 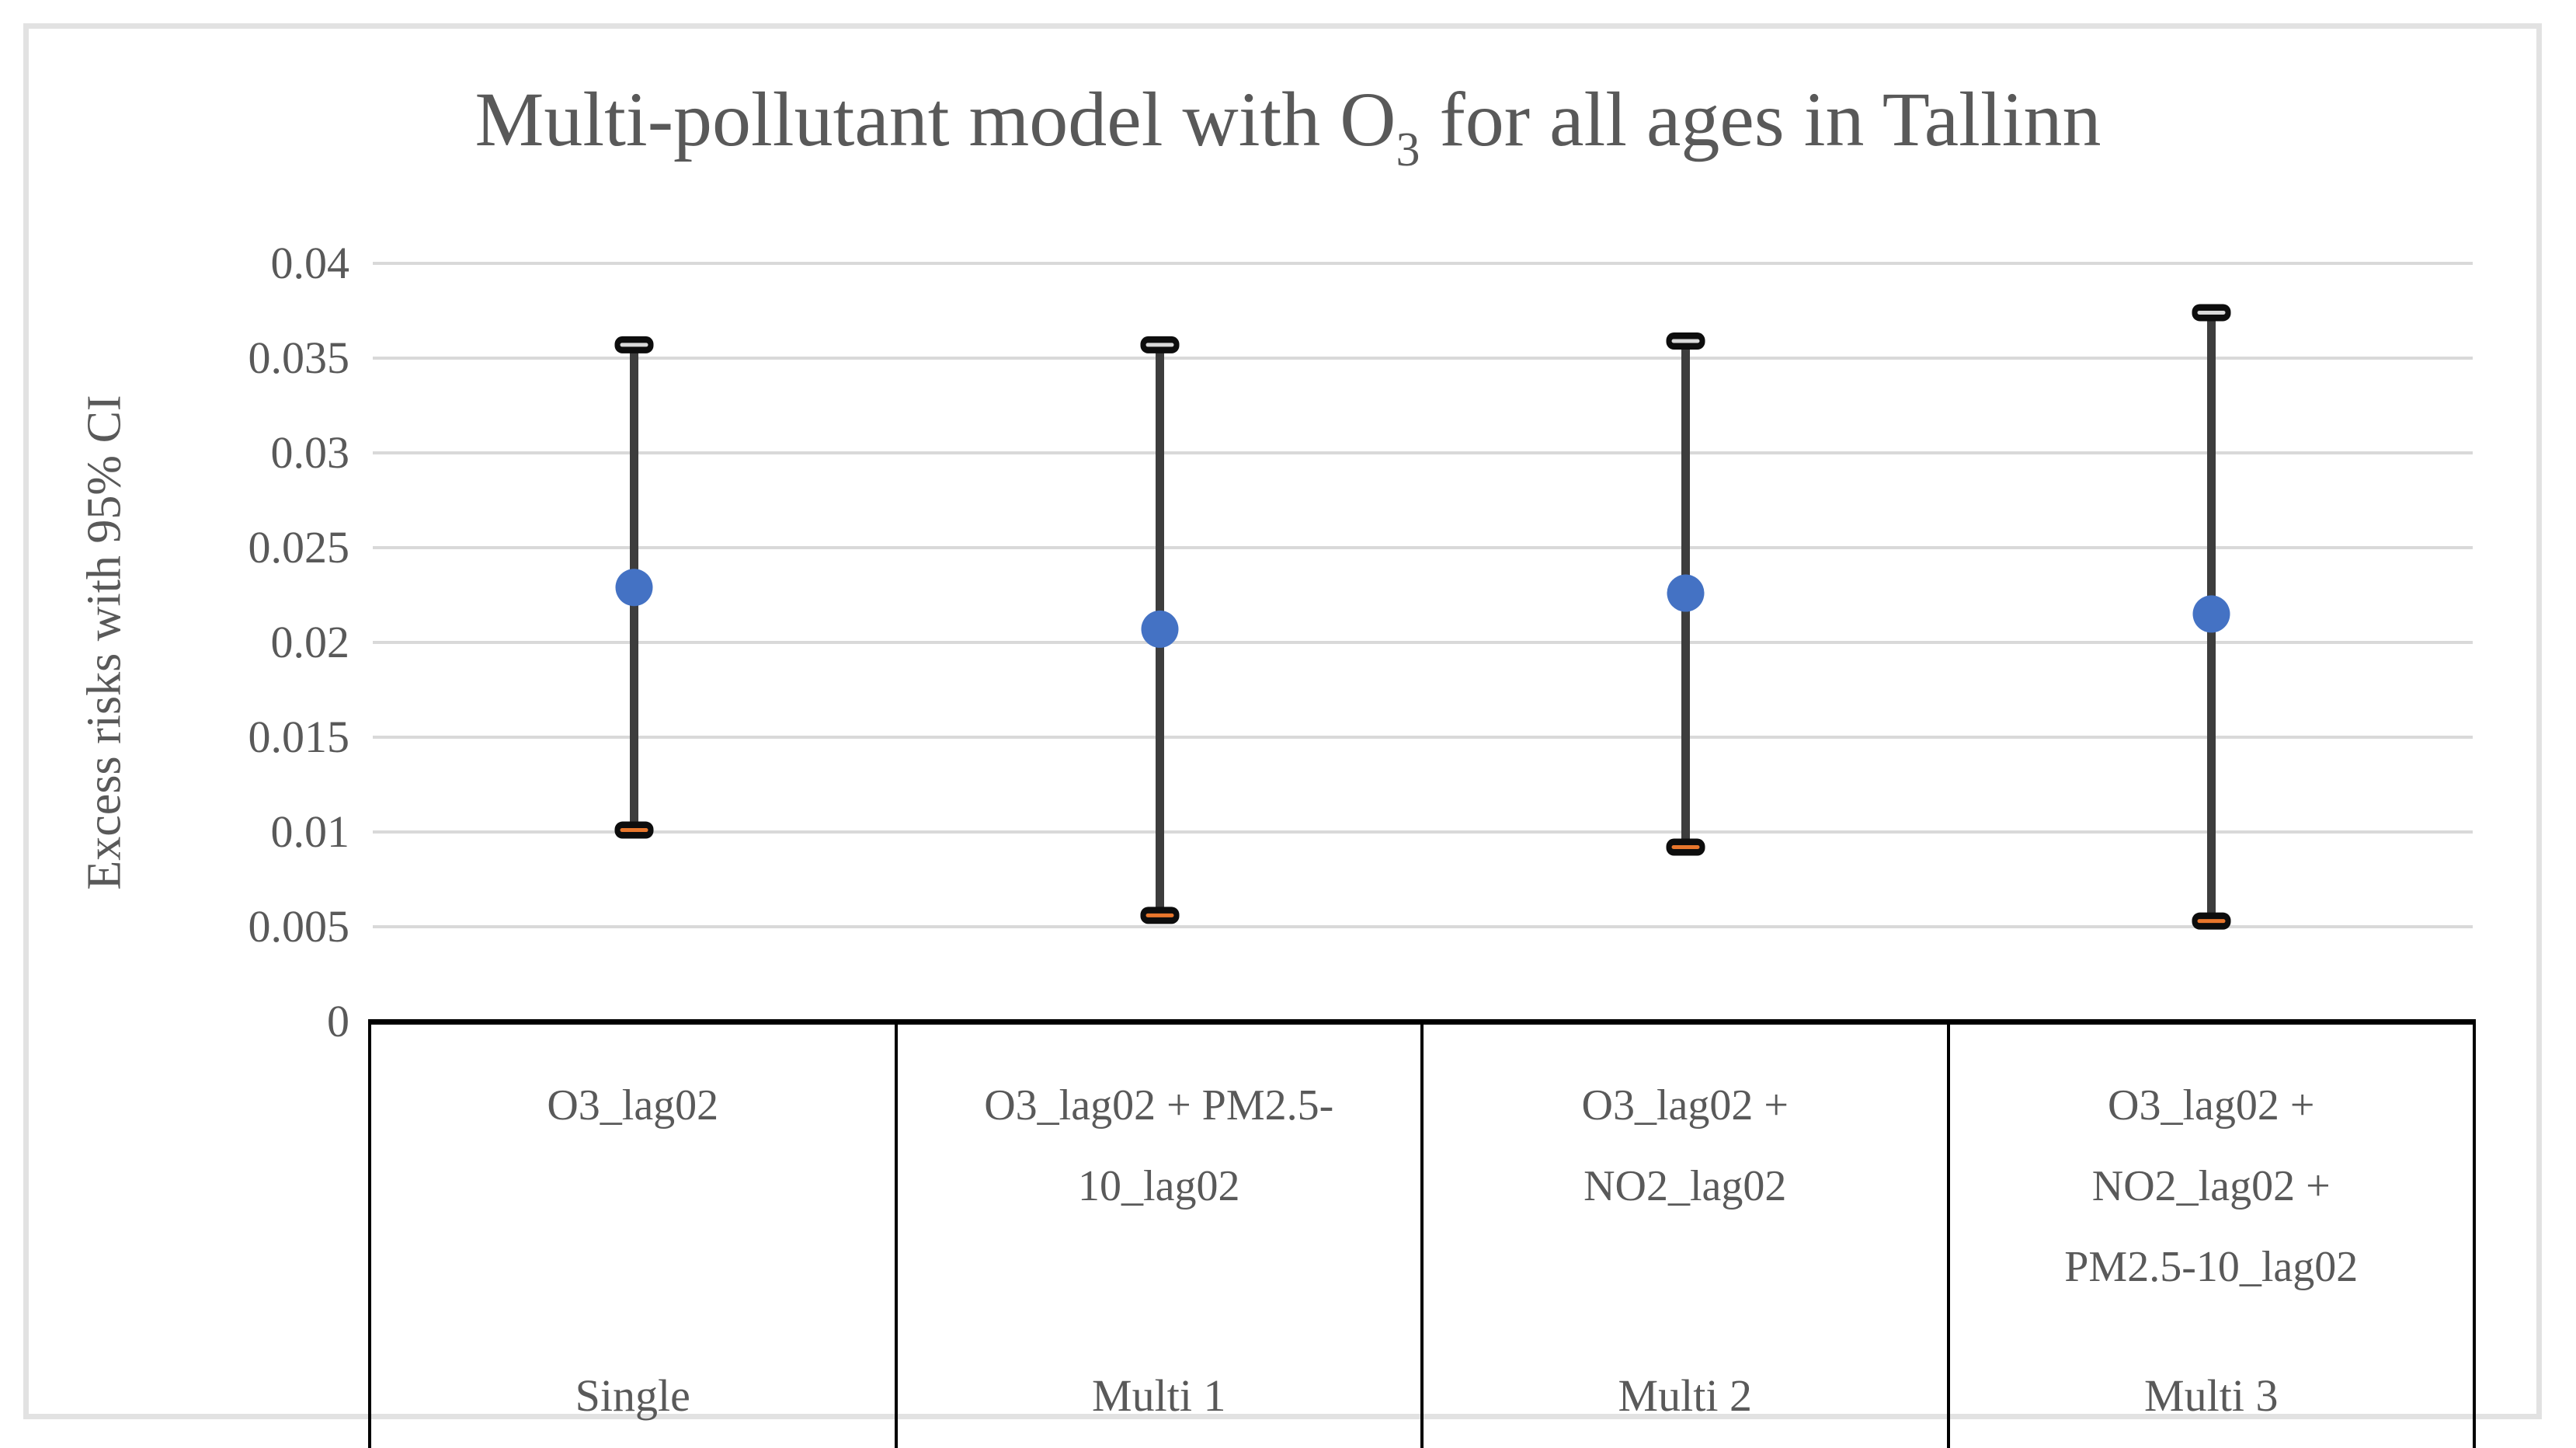 What do you see at coordinates (310, 452) in the screenshot?
I see `y-tick-label: 0.03` at bounding box center [310, 452].